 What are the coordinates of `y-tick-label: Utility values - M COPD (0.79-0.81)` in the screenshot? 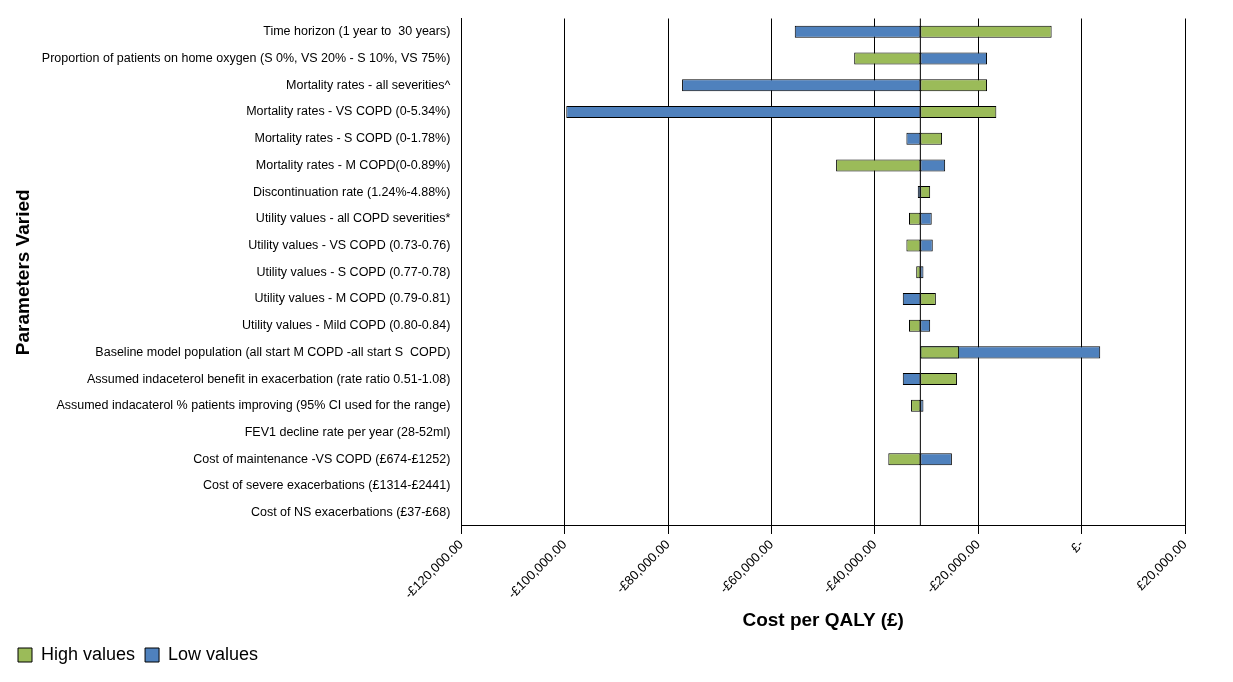 It's located at (352, 298).